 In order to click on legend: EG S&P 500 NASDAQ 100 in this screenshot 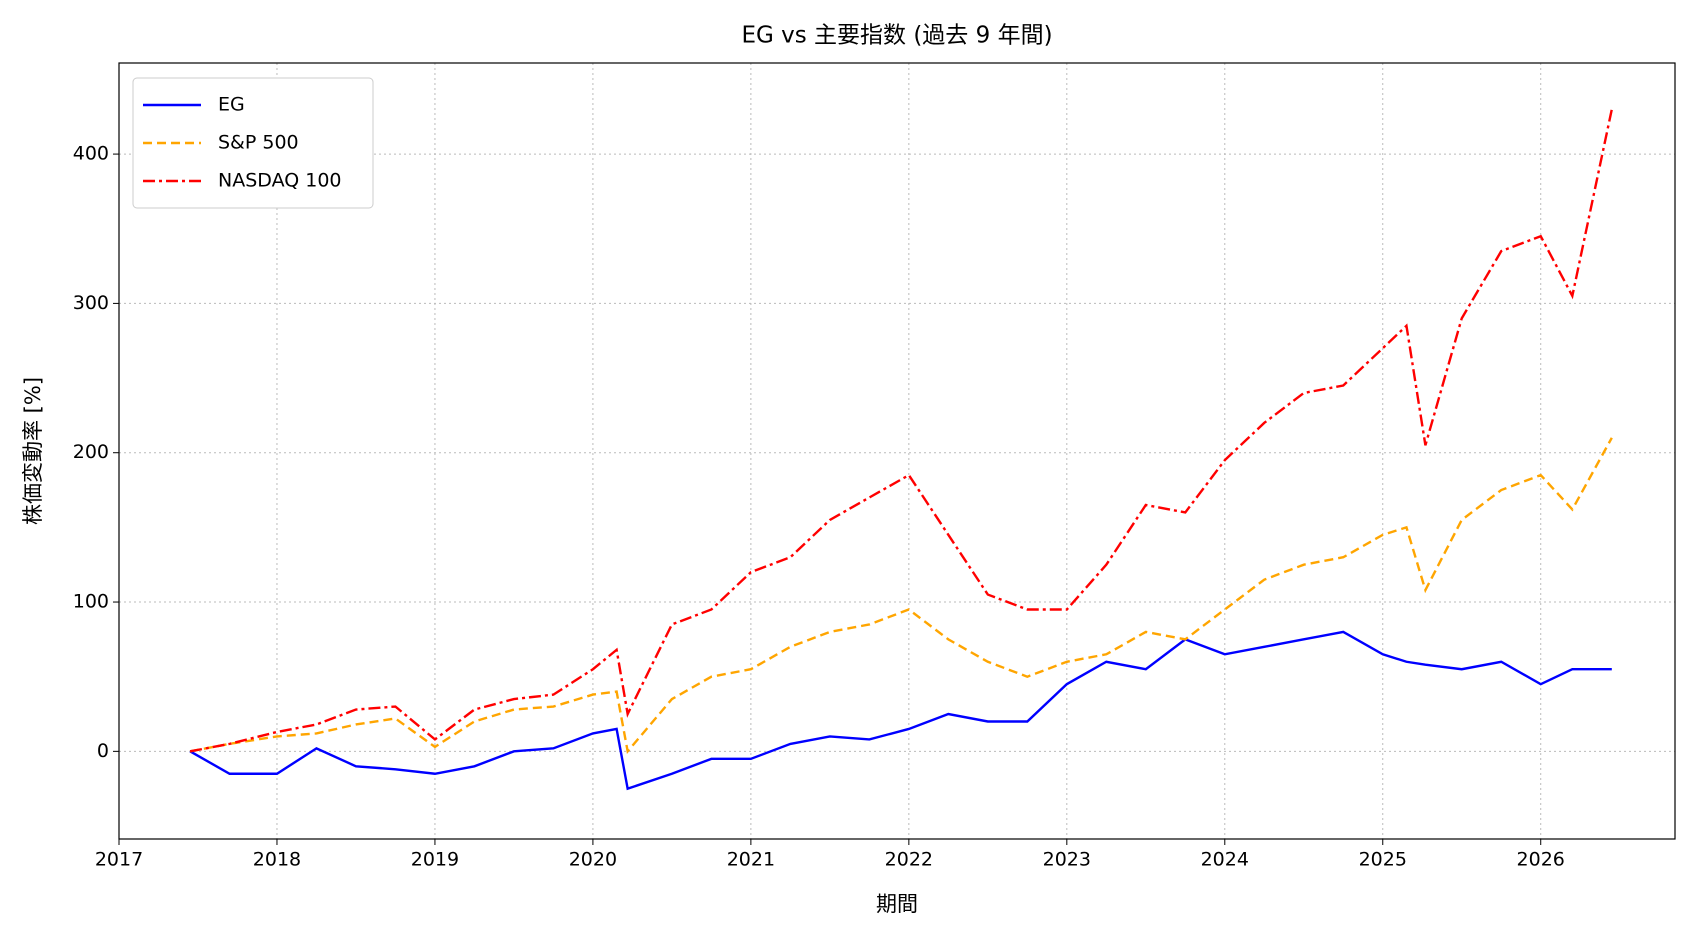, I will do `click(253, 143)`.